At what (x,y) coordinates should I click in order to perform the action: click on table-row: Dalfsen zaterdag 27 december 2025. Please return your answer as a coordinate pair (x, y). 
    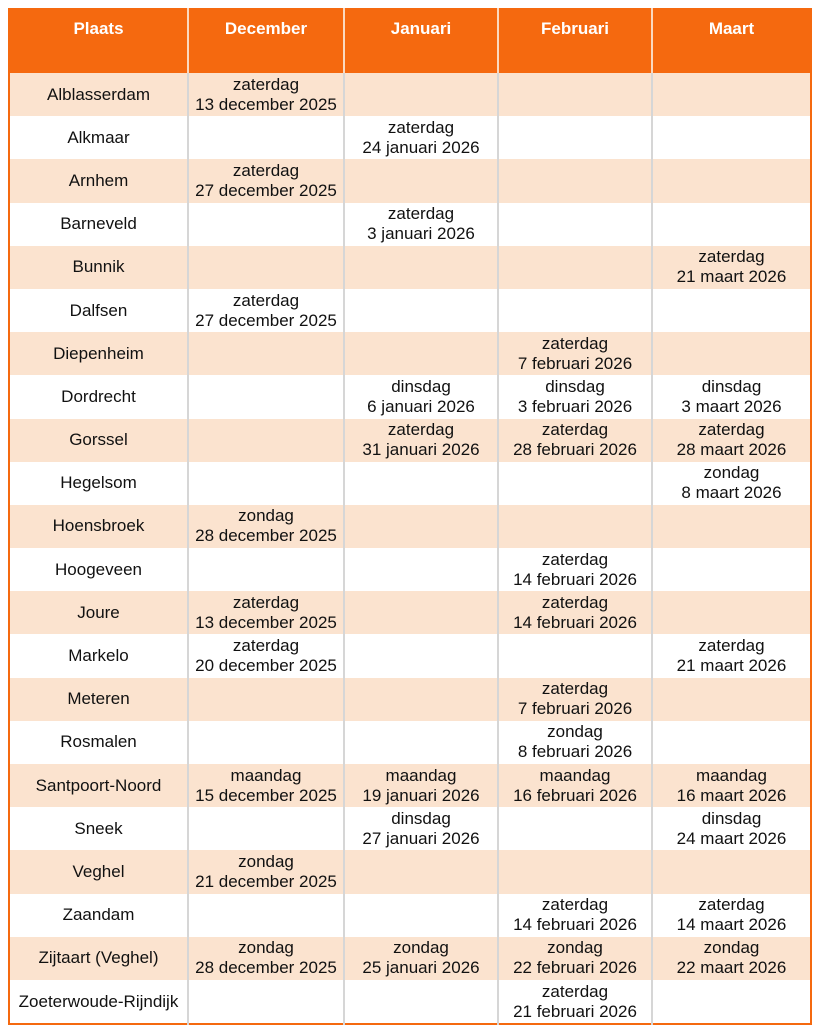
    Looking at the image, I should click on (410, 310).